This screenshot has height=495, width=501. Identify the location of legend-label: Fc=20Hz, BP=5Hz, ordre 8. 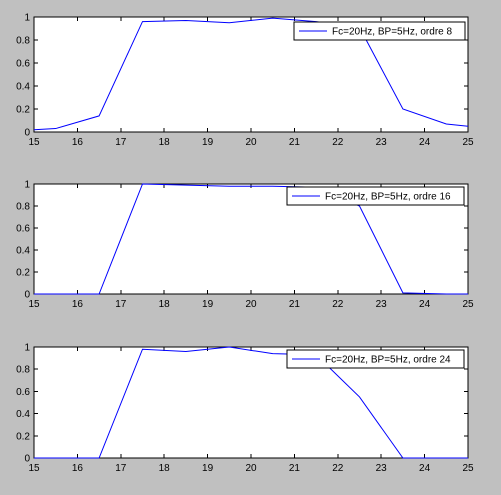
(392, 32).